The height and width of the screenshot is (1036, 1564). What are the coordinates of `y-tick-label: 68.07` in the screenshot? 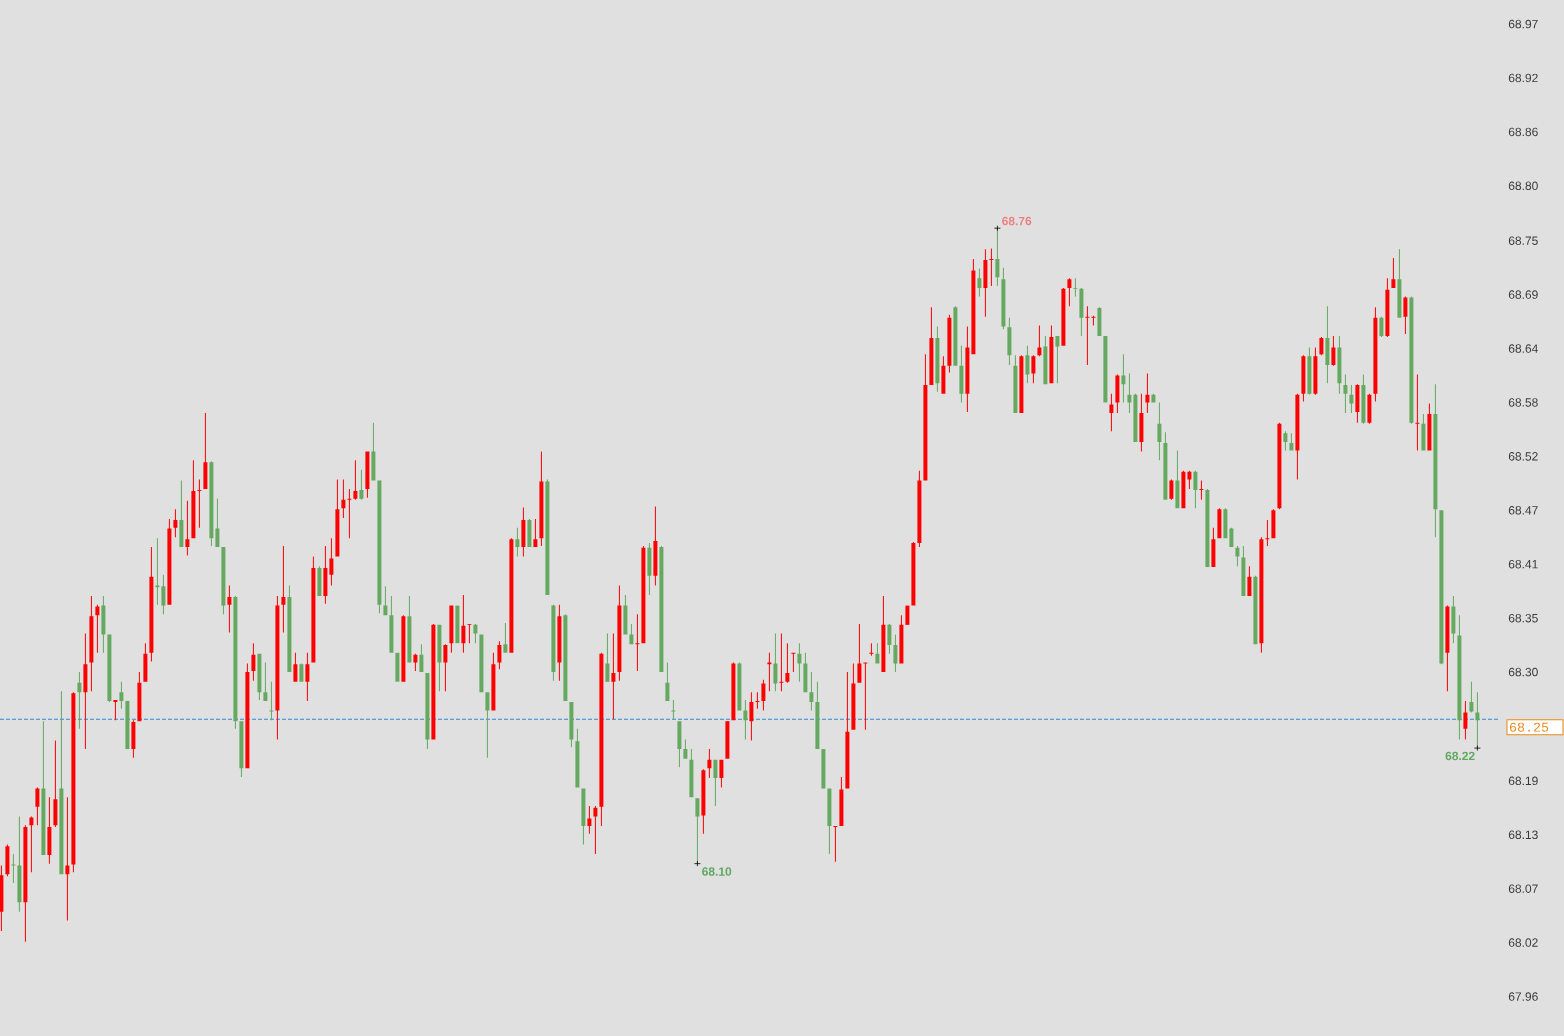 It's located at (1523, 888).